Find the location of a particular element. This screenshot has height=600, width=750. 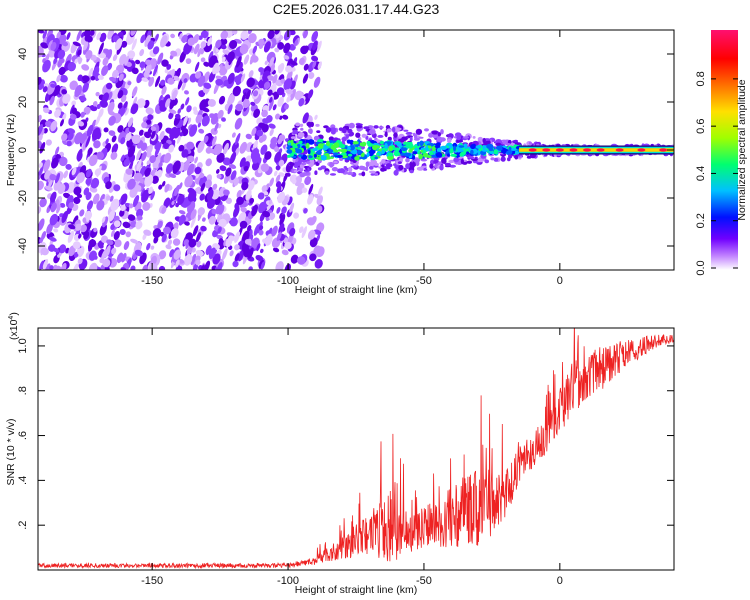

snr-scale-exponent: 4 is located at coordinates (11, 318).